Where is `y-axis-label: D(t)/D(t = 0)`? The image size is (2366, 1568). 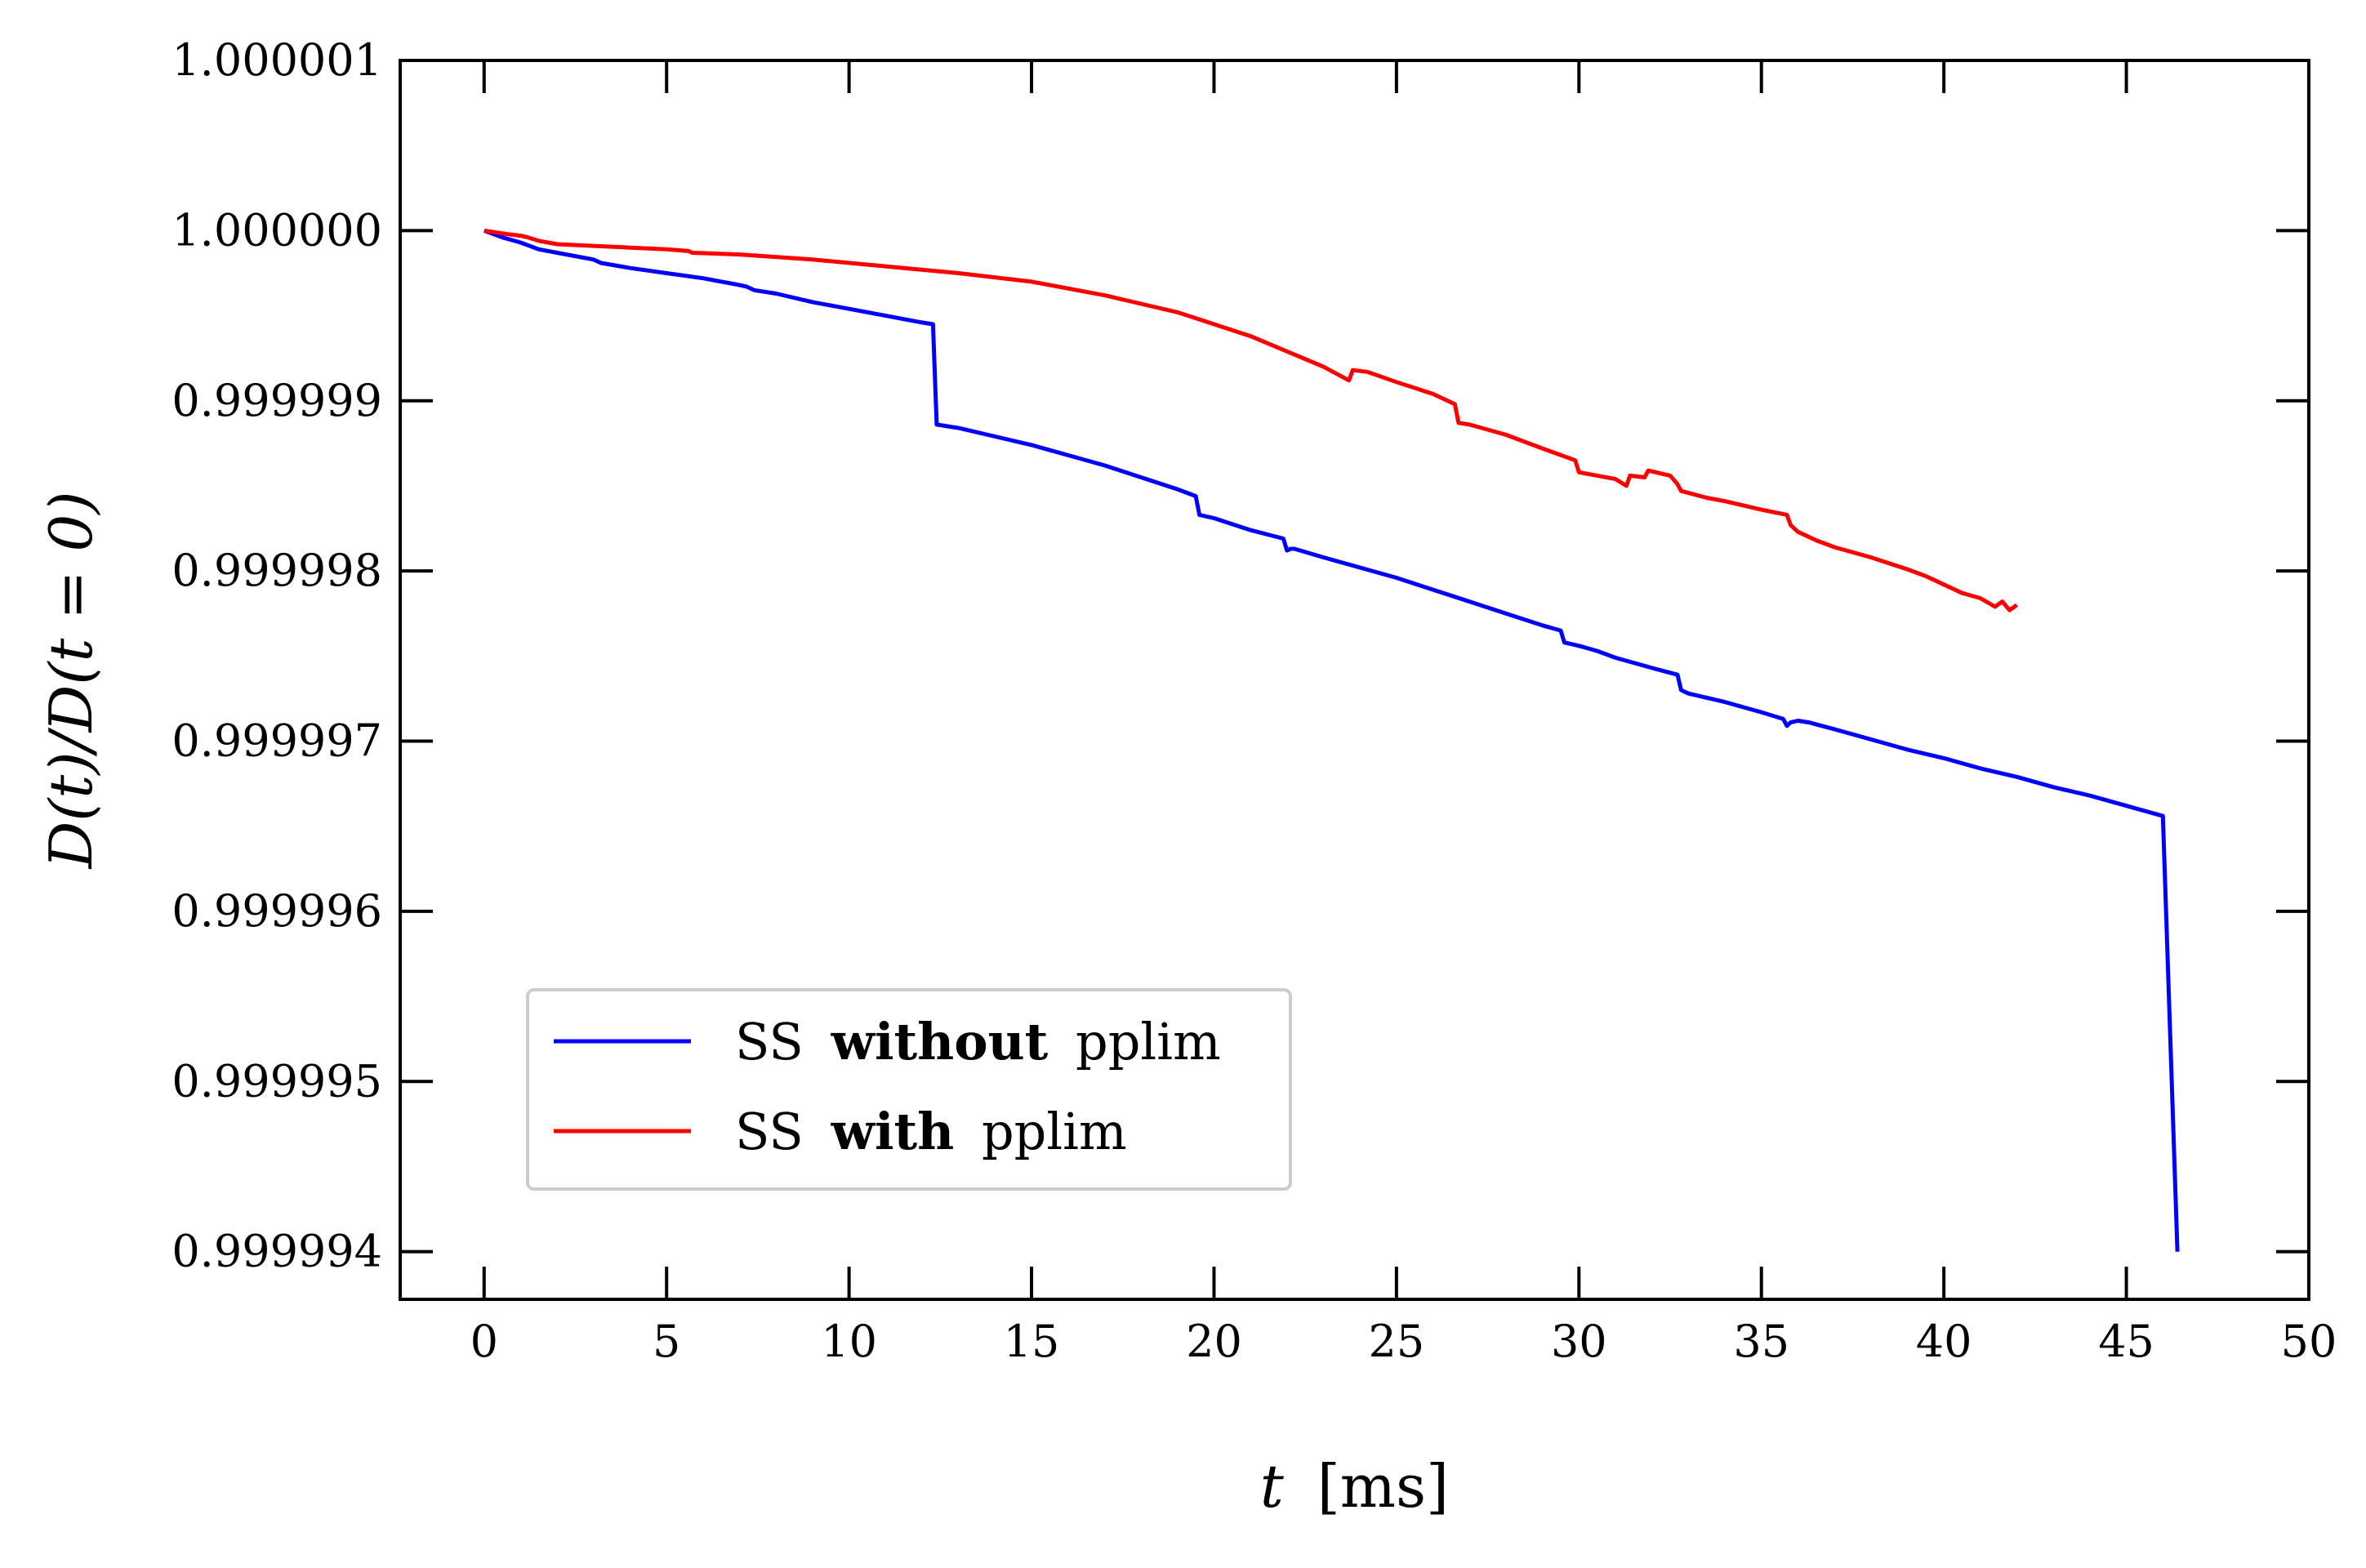 y-axis-label: D(t)/D(t = 0) is located at coordinates (71, 681).